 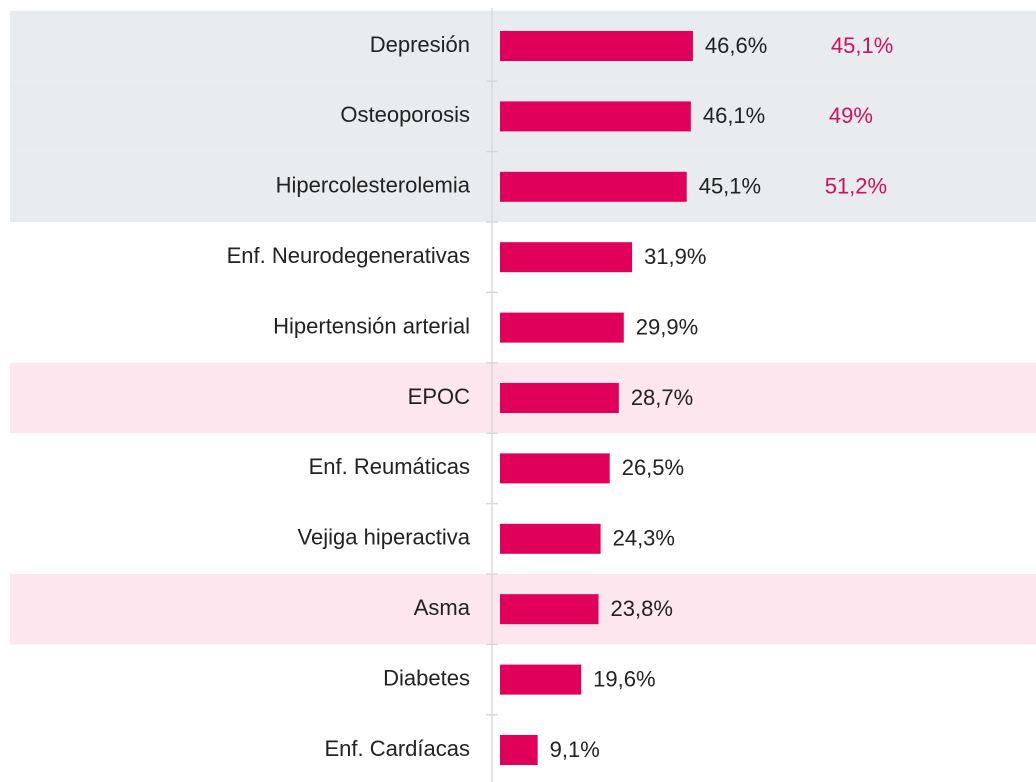 I want to click on value-label: 31,9%, so click(x=675, y=256).